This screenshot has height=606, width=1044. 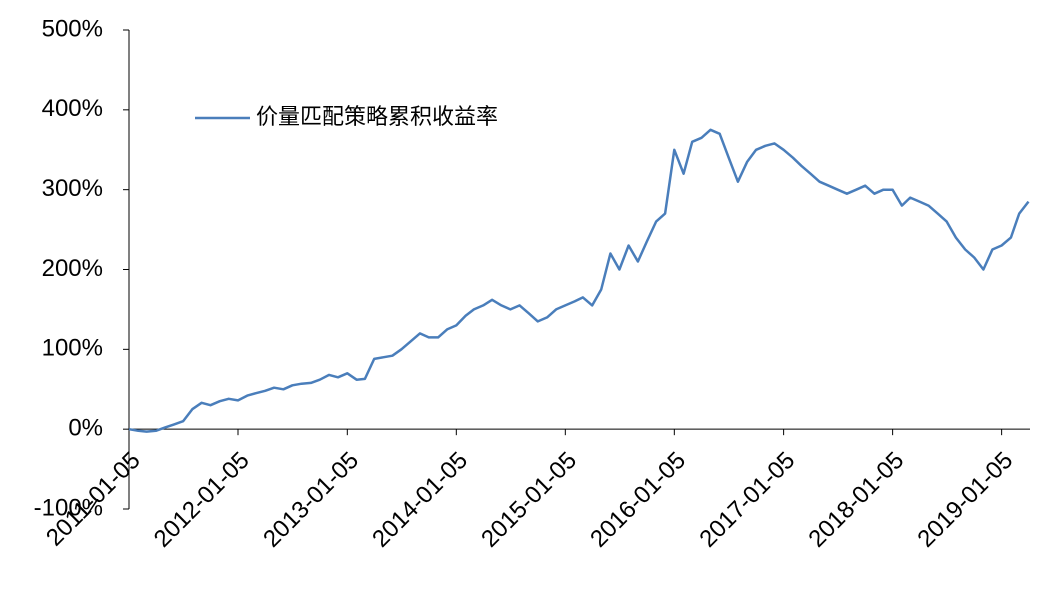 I want to click on x-tick-label: 2019-01-05, so click(x=965, y=500).